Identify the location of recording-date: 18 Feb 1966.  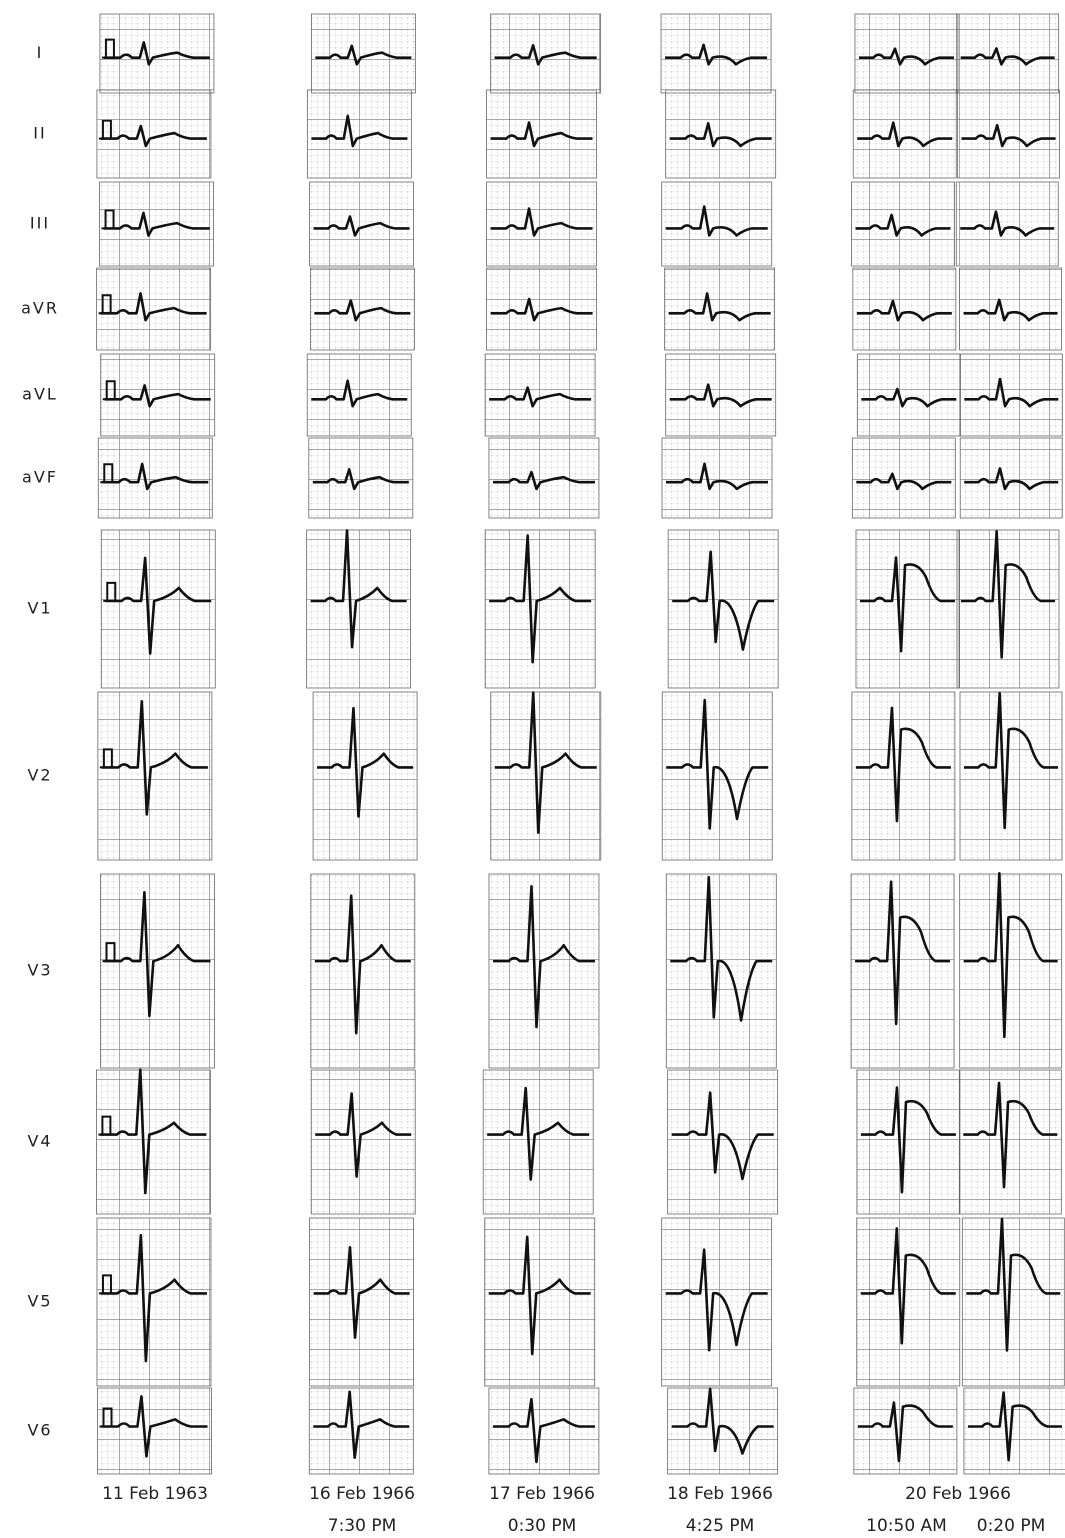
(720, 1494).